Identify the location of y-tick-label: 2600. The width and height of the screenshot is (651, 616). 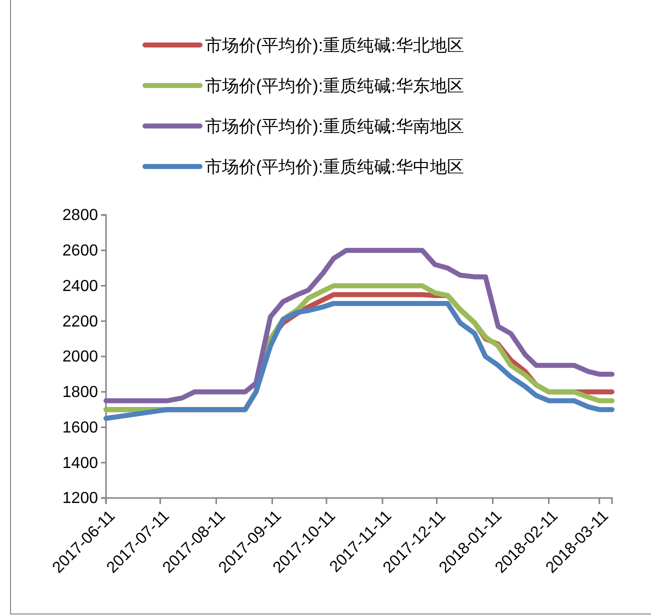
(80, 251).